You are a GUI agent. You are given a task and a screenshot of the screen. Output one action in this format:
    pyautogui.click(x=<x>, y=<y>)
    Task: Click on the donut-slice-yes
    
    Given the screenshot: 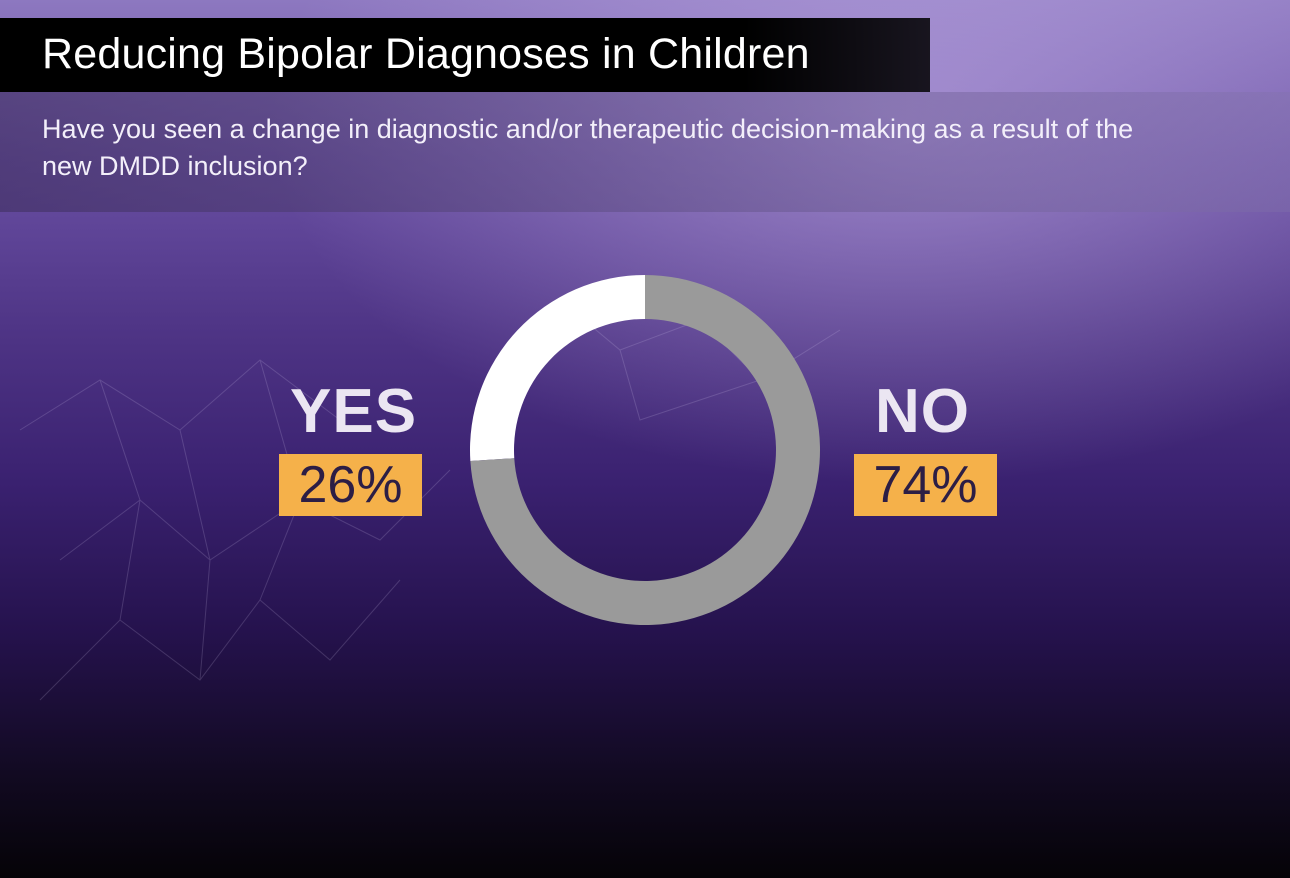 What is the action you would take?
    pyautogui.click(x=557, y=368)
    